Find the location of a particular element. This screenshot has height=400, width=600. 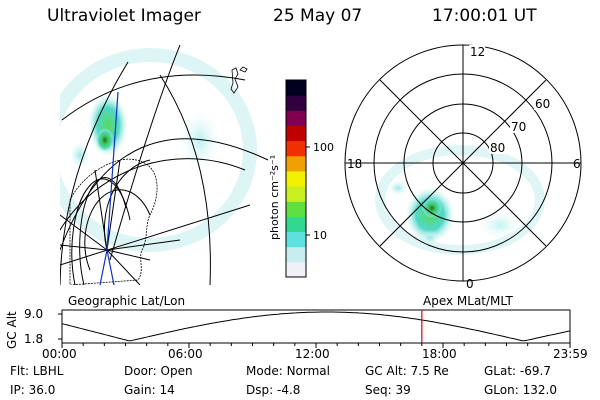

info-seq: Seq: 39 is located at coordinates (388, 390).